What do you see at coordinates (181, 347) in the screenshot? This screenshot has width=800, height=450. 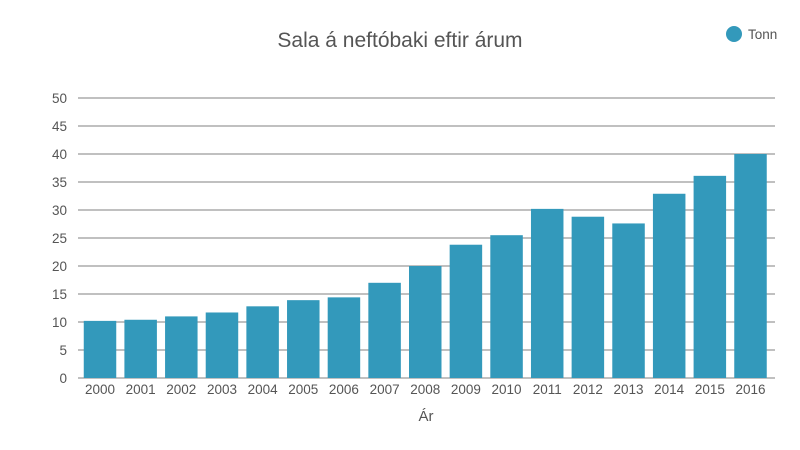 I see `bar-2002` at bounding box center [181, 347].